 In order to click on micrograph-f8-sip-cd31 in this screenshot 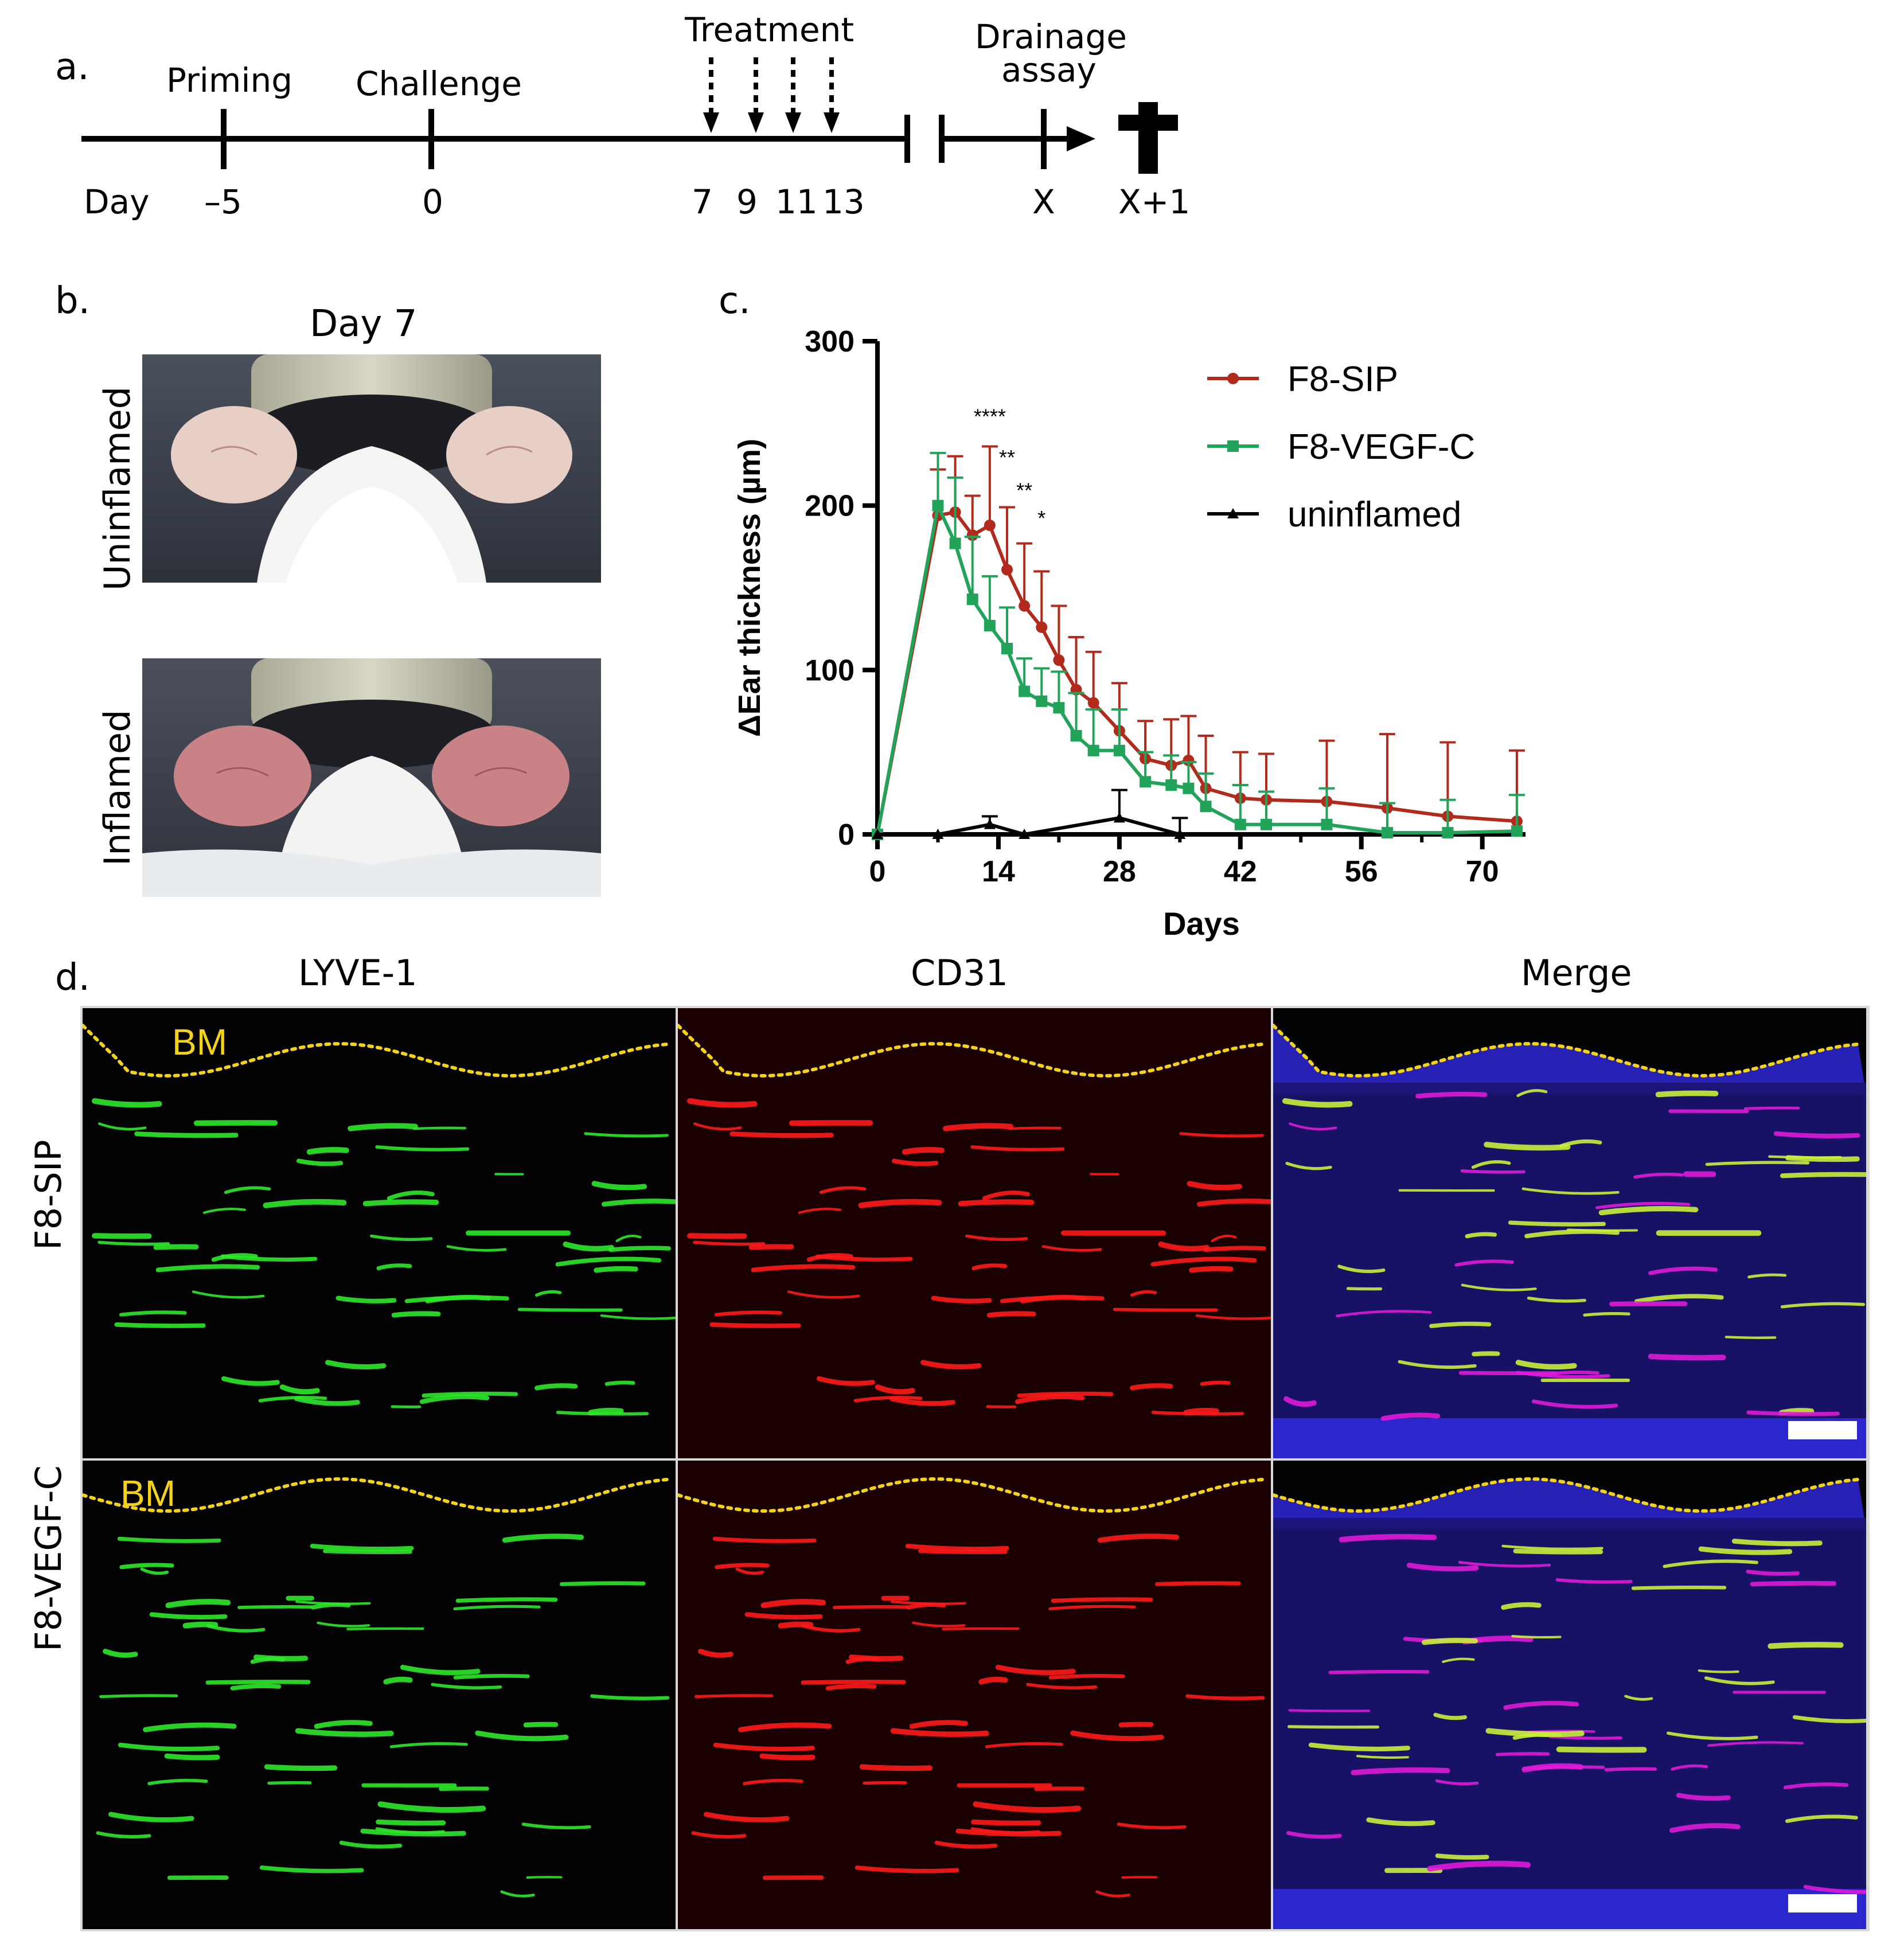, I will do `click(974, 1233)`.